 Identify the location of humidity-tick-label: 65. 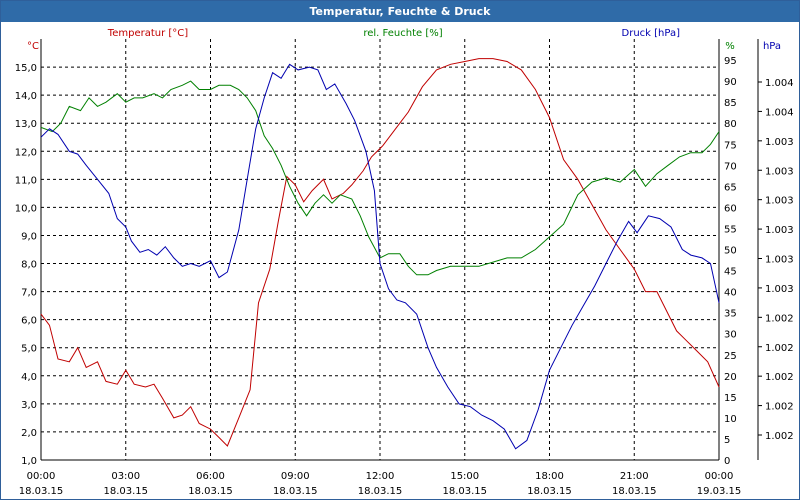
(730, 187).